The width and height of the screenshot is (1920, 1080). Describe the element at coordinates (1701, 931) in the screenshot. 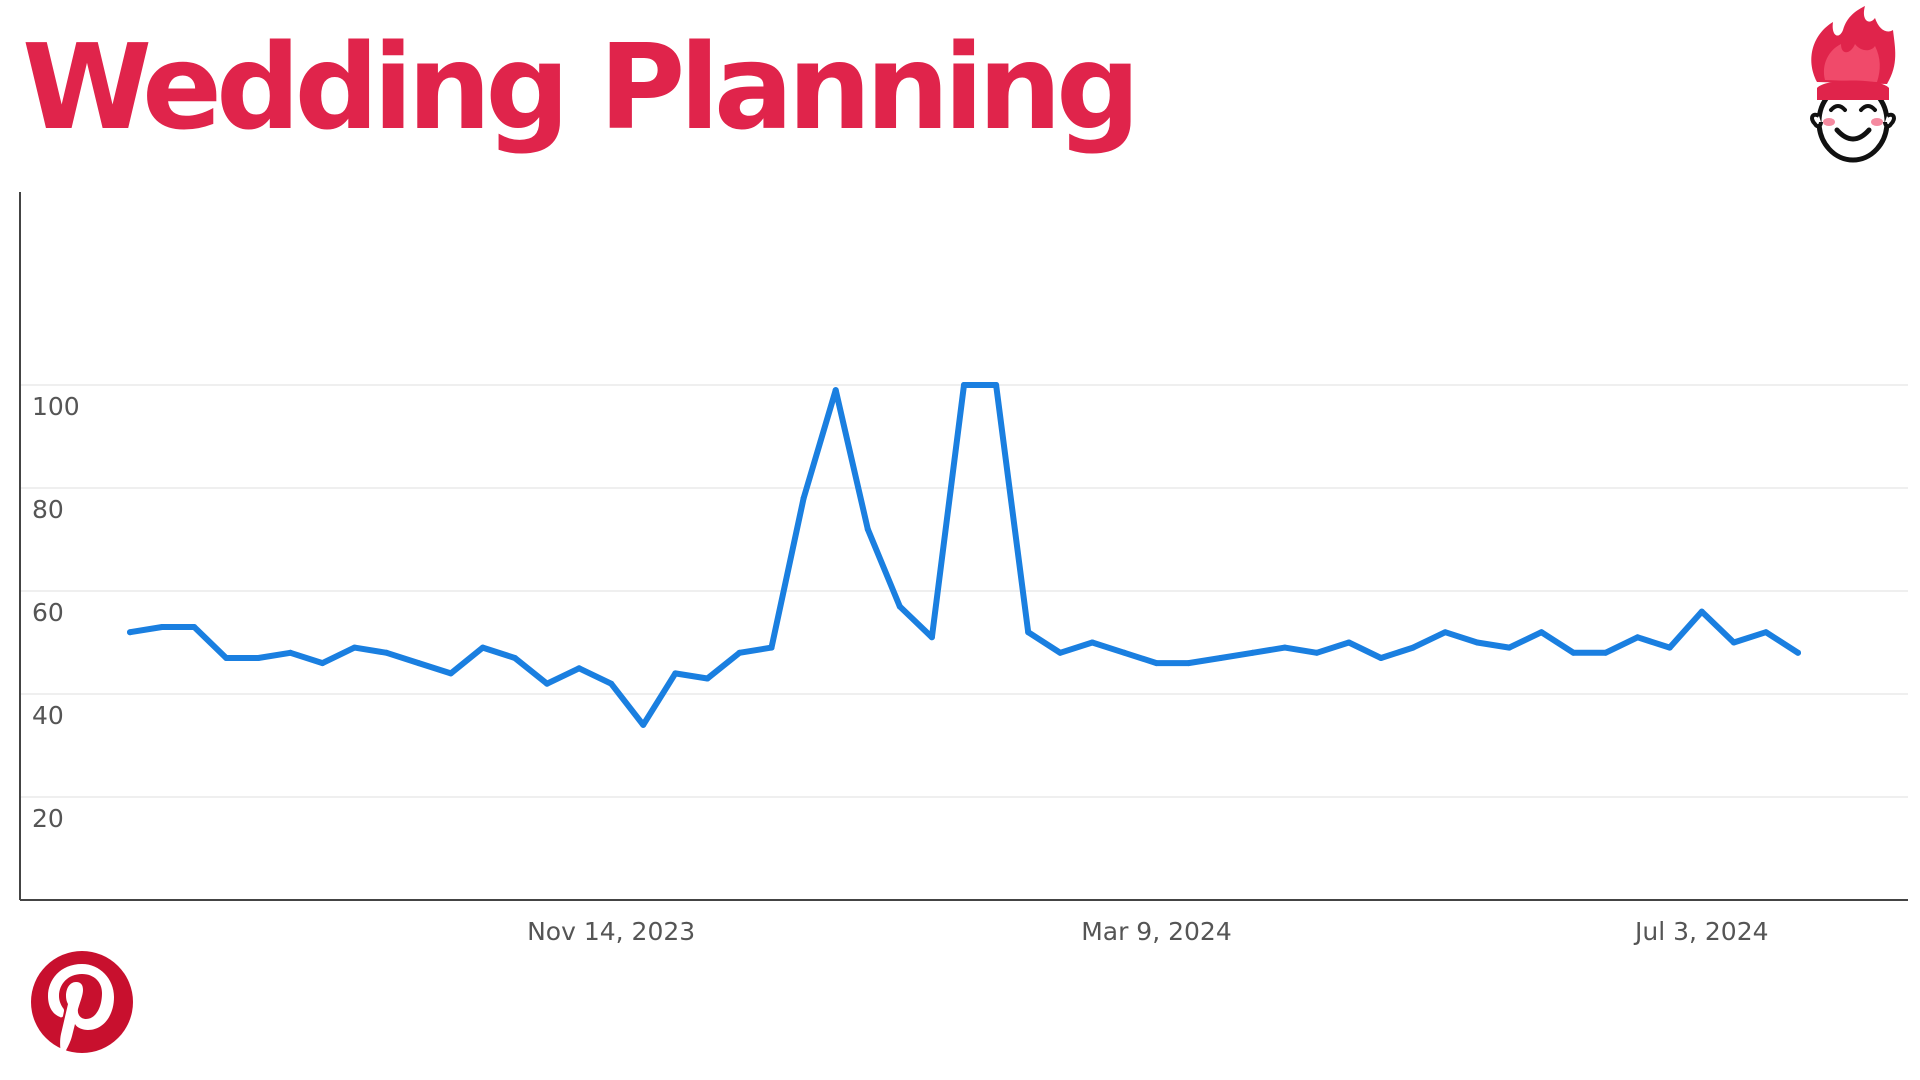

I see `x-tick-label: Jul 3, 2024` at that location.